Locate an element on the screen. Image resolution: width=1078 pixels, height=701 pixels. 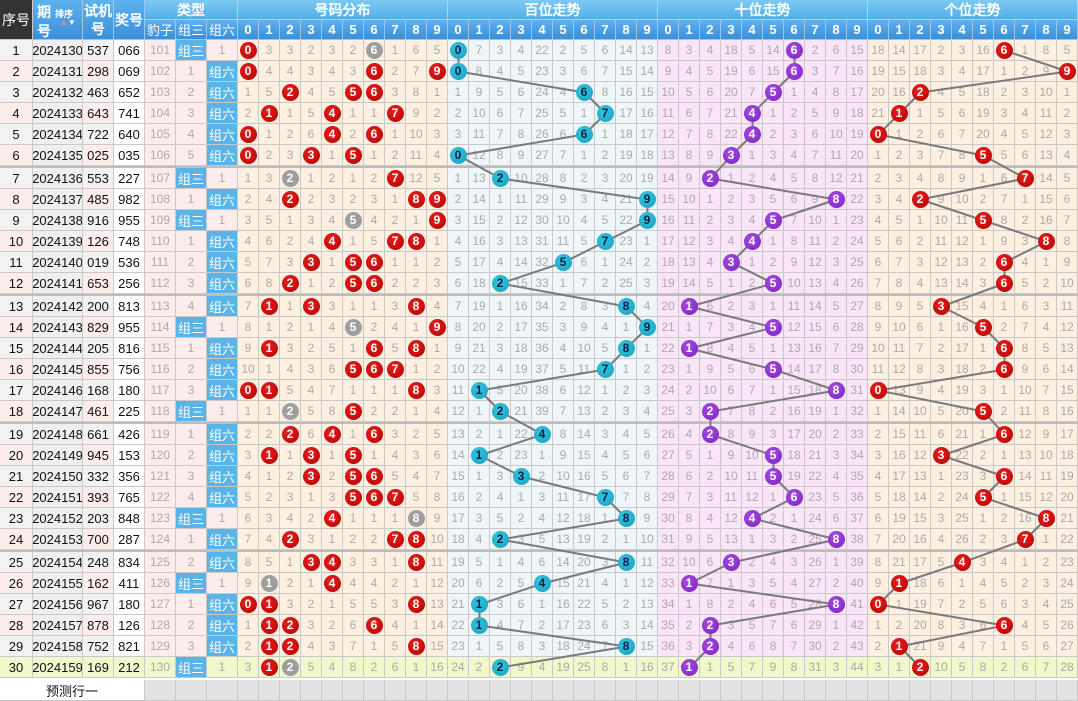
trend-cell: 22 is located at coordinates (458, 625).